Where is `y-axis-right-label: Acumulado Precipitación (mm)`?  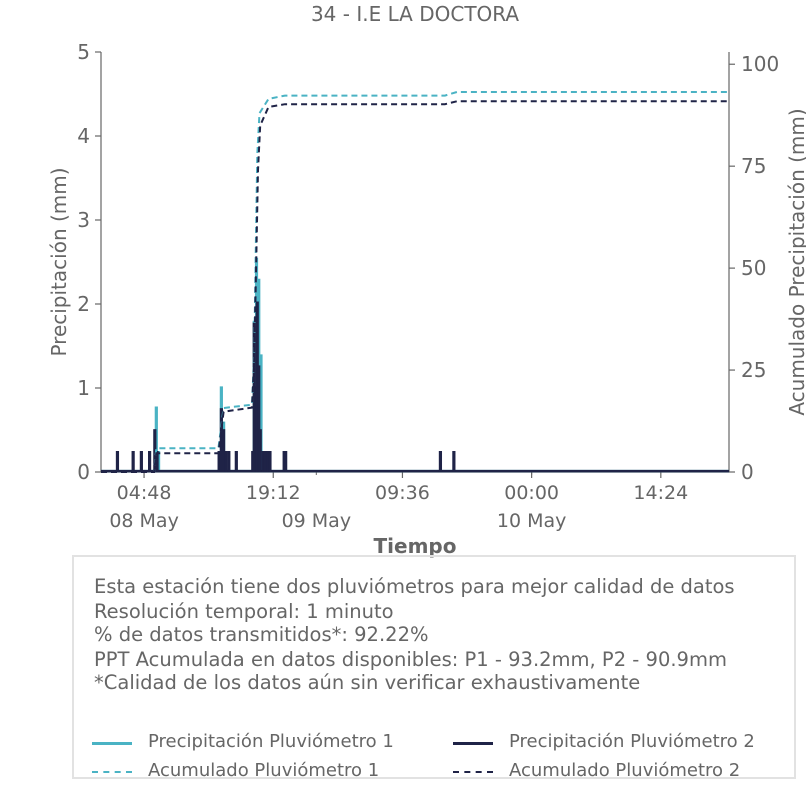 y-axis-right-label: Acumulado Precipitación (mm) is located at coordinates (795, 261).